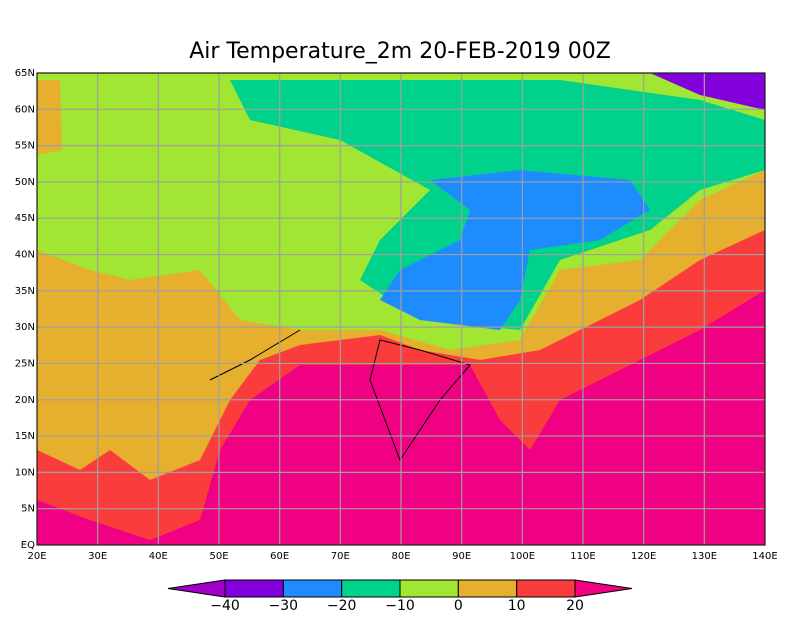  Describe the element at coordinates (643, 556) in the screenshot. I see `lon-label: 120E` at that location.